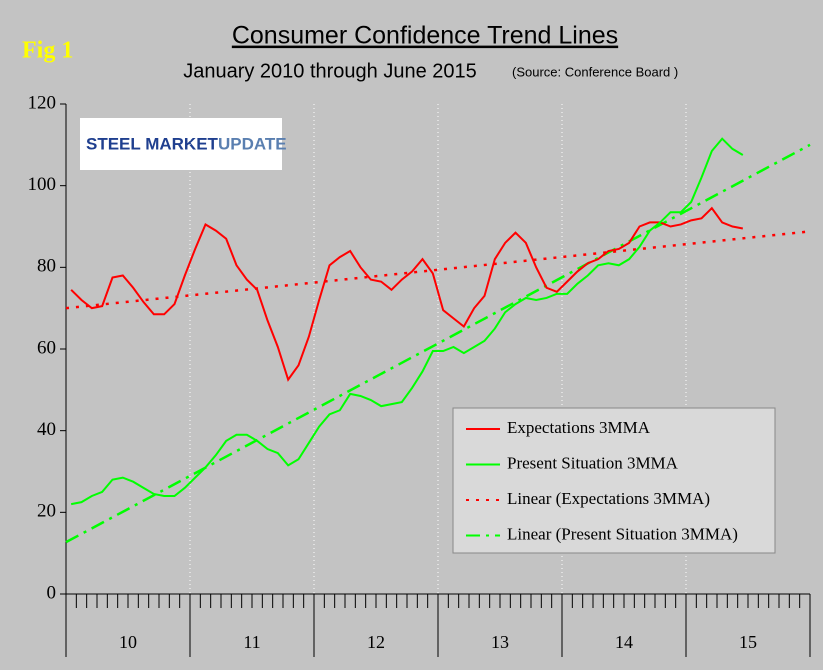 Image resolution: width=823 pixels, height=670 pixels. Describe the element at coordinates (52, 592) in the screenshot. I see `y-tick-label: 0` at that location.